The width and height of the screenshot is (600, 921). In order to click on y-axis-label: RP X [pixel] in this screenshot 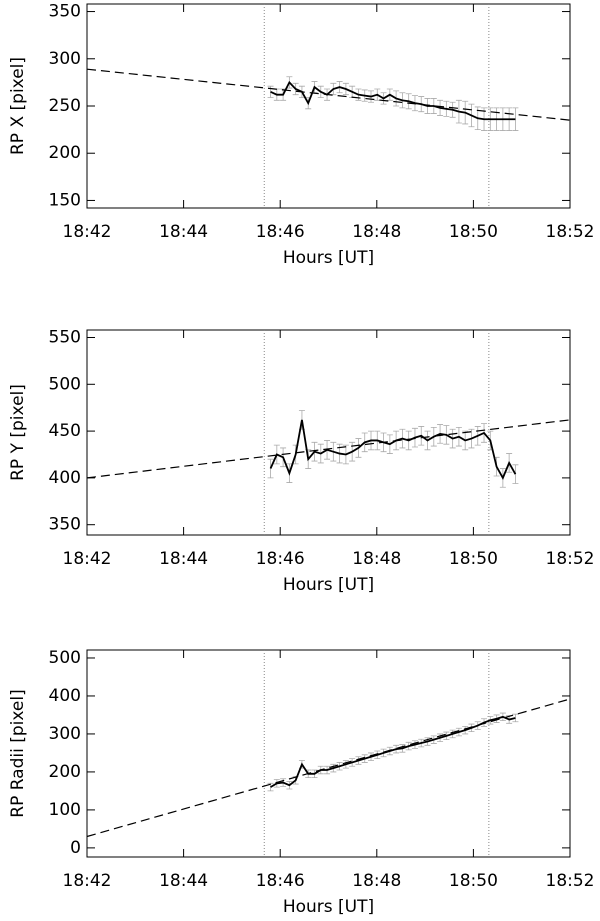, I will do `click(18, 106)`.